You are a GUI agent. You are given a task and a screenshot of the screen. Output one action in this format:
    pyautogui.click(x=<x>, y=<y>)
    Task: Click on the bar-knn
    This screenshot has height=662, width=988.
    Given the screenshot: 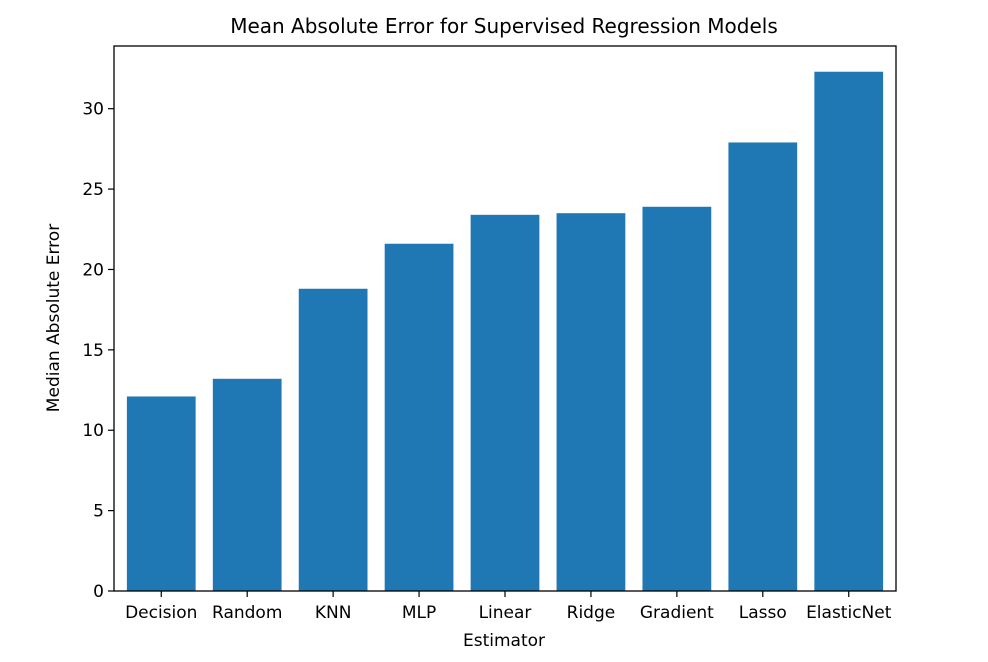 What is the action you would take?
    pyautogui.click(x=333, y=439)
    